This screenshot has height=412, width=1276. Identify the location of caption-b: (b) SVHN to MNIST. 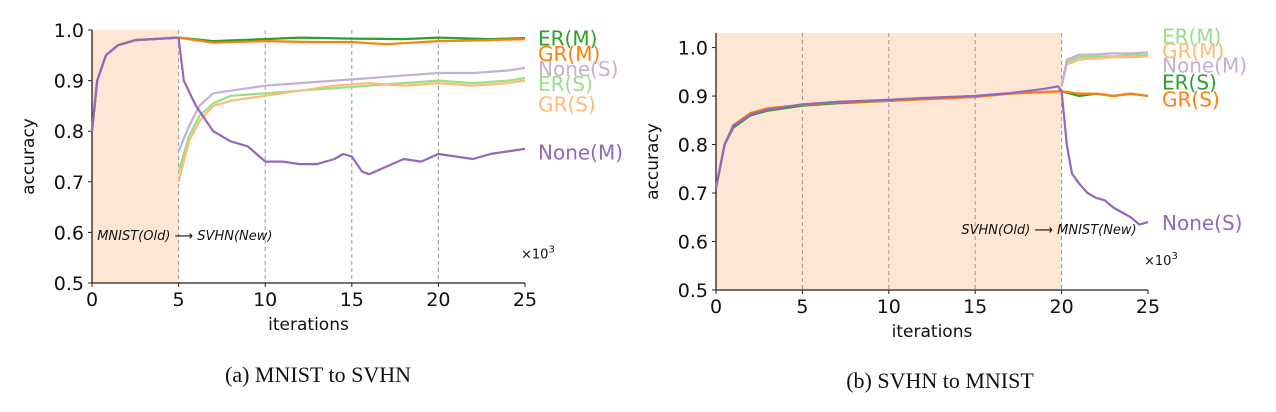
(940, 380).